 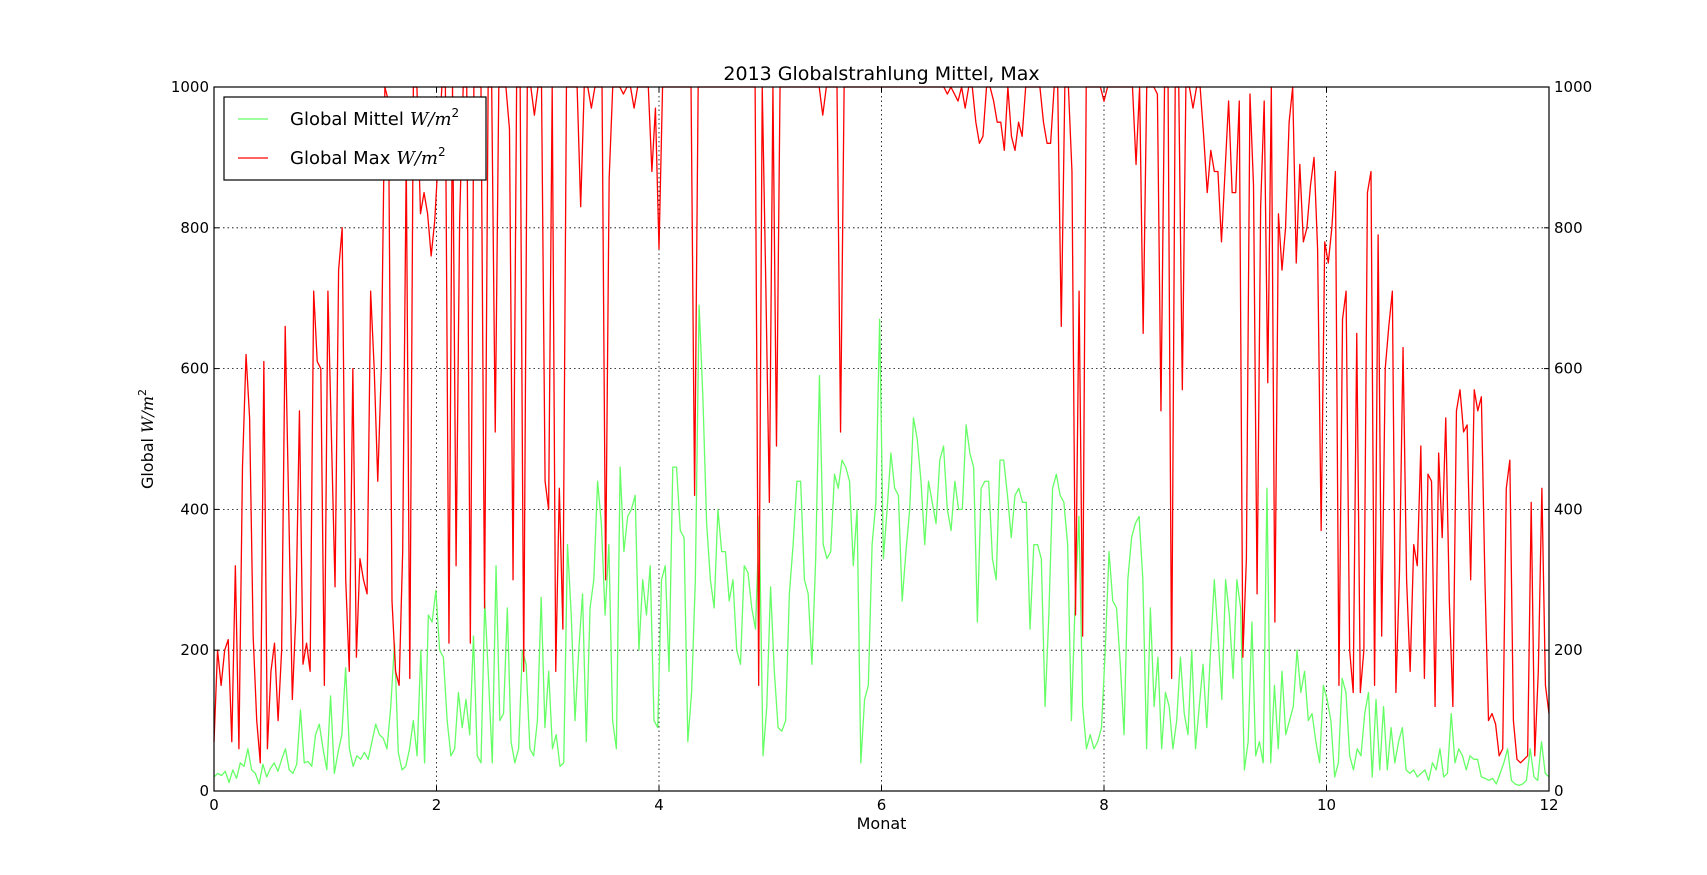 What do you see at coordinates (347, 119) in the screenshot?
I see `legend-label-mittel-text: Global Mittel` at bounding box center [347, 119].